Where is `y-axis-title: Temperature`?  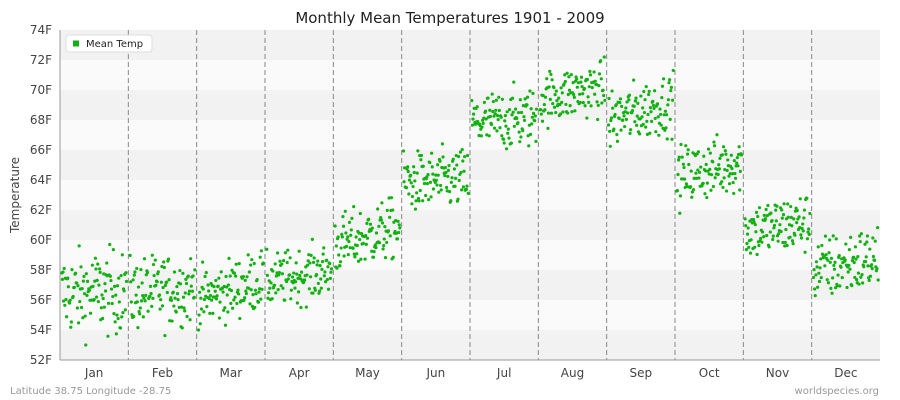 y-axis-title: Temperature is located at coordinates (15, 195).